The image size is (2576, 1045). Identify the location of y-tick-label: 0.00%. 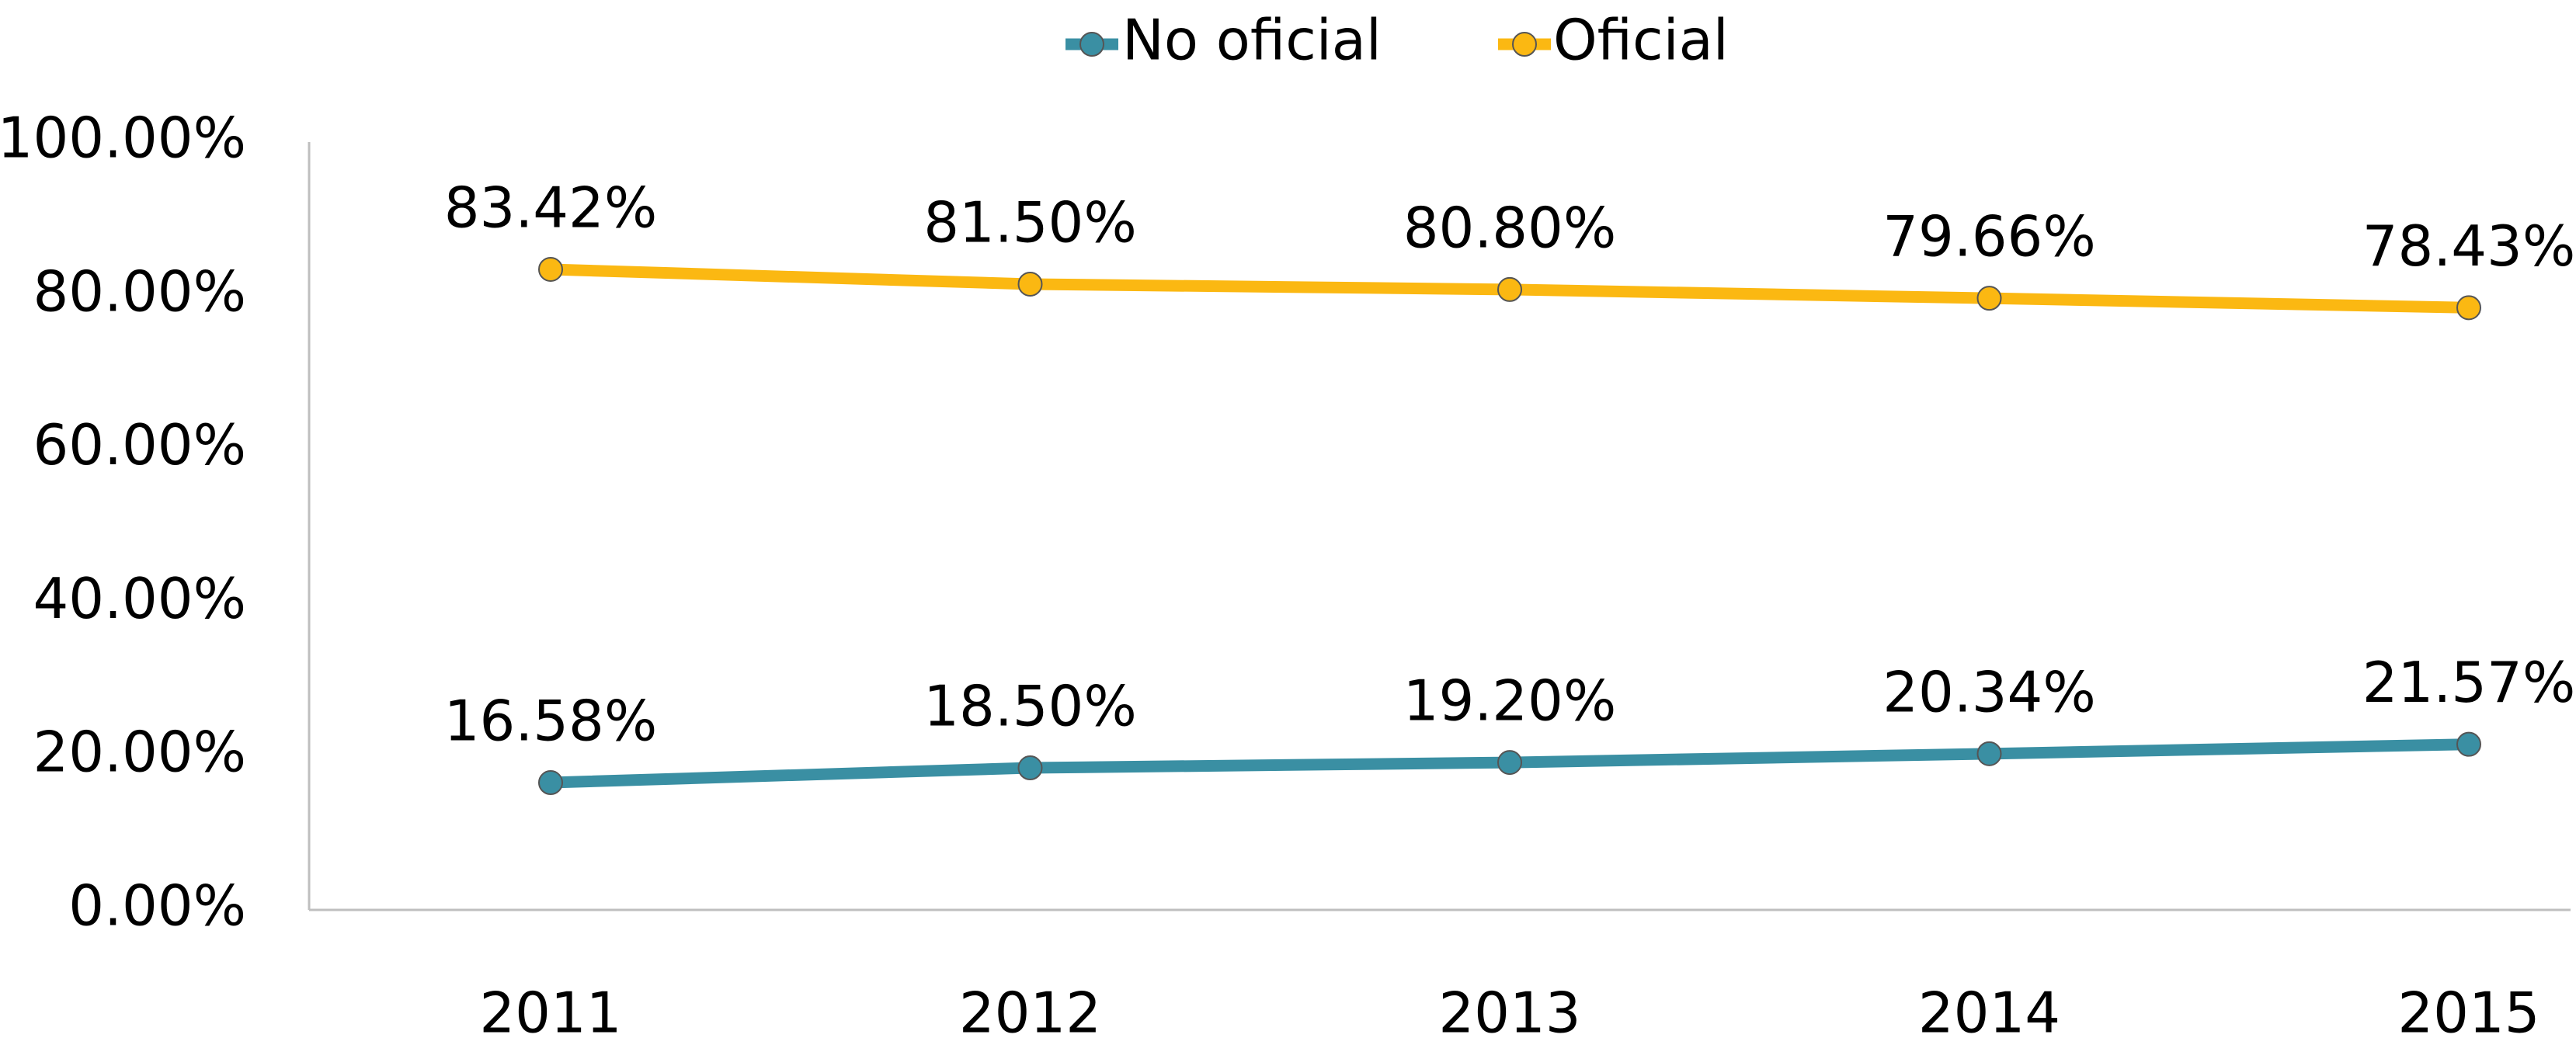
(157, 906).